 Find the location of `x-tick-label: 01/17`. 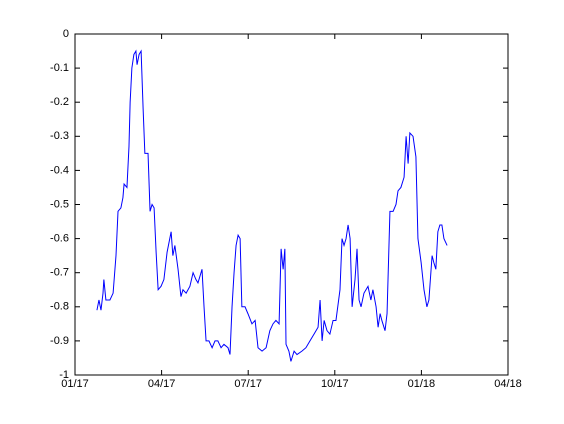

x-tick-label: 01/17 is located at coordinates (75, 384).